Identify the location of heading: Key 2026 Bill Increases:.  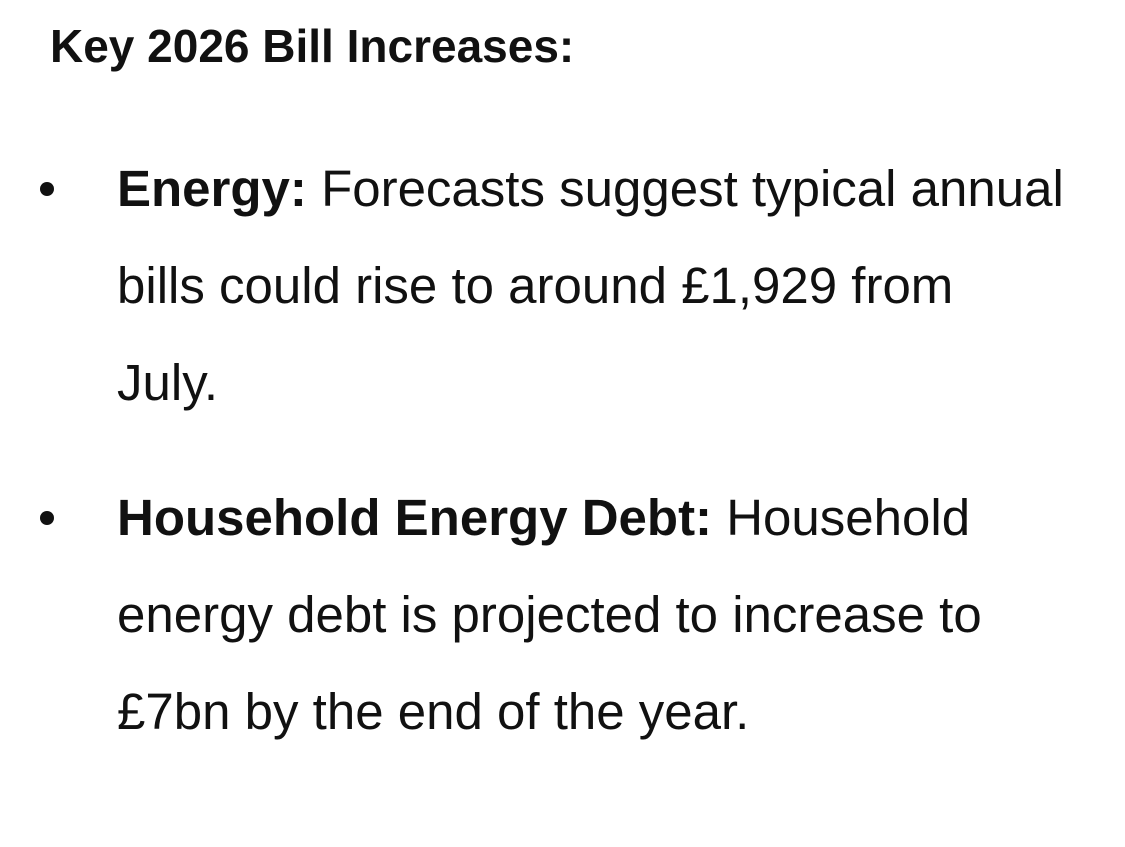
(312, 46).